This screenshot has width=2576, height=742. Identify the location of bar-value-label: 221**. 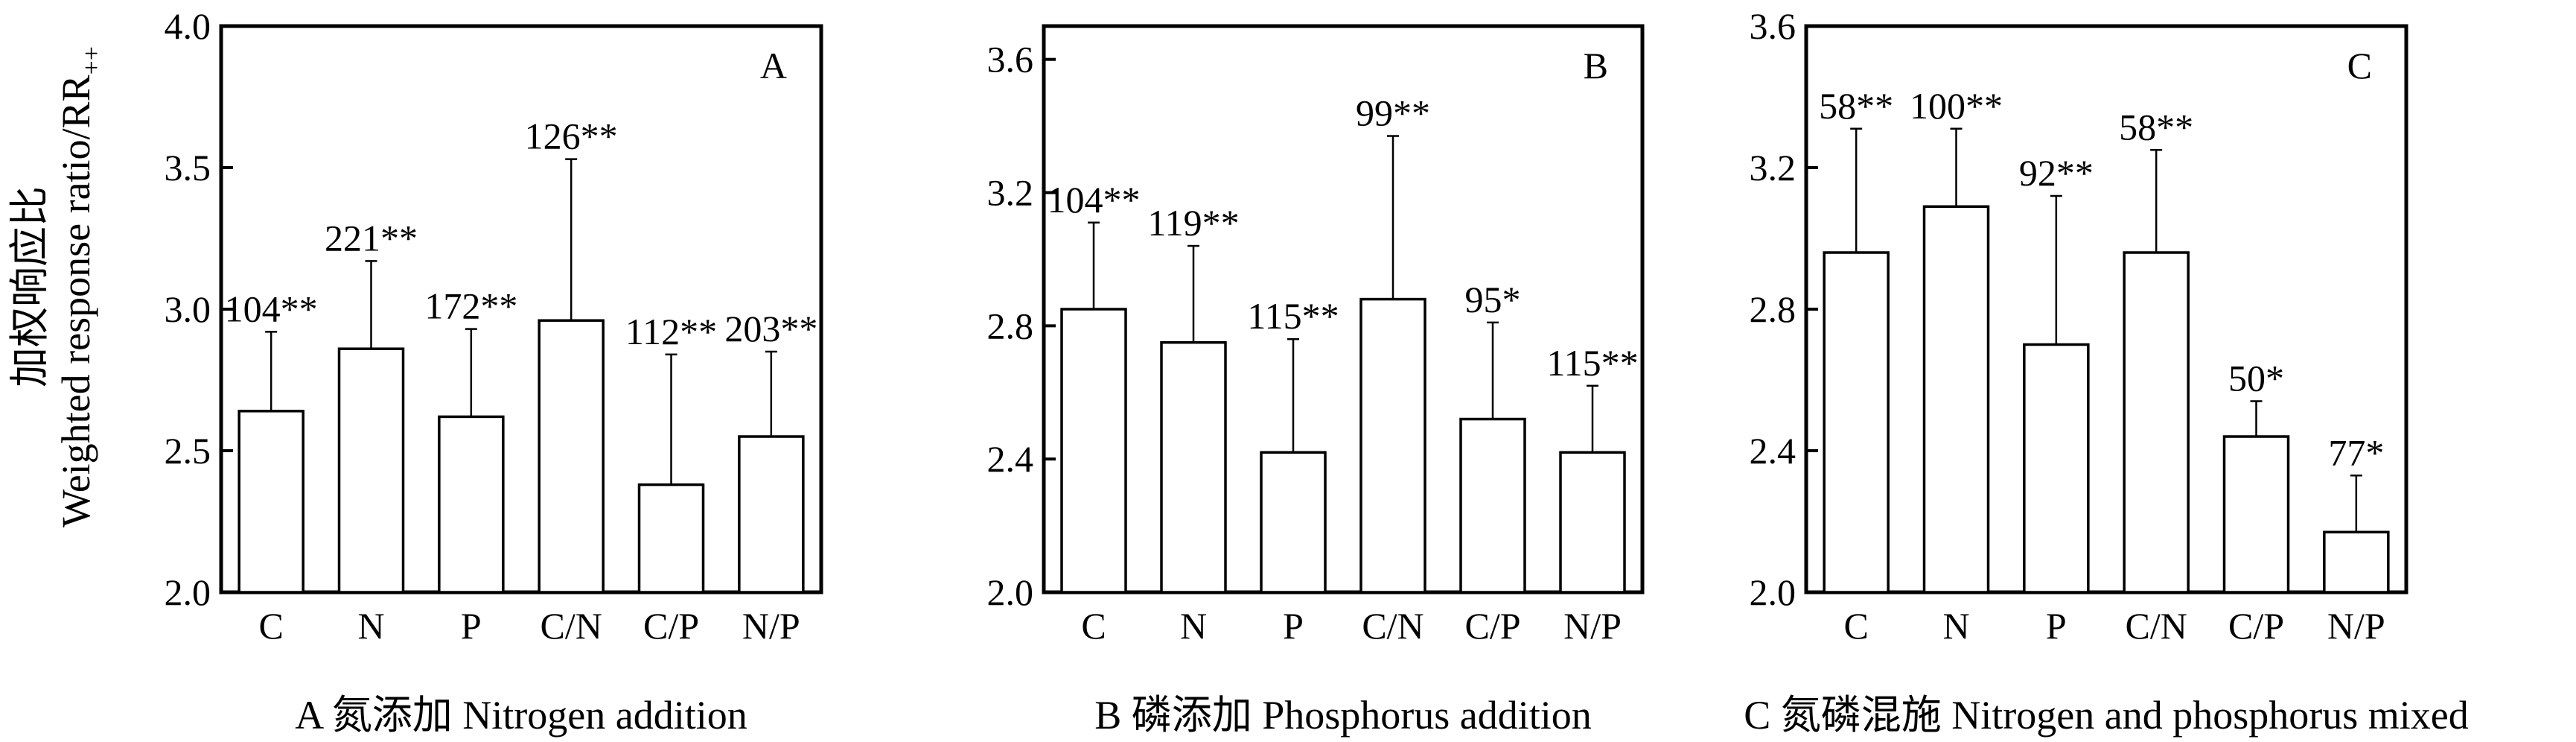
(371, 238).